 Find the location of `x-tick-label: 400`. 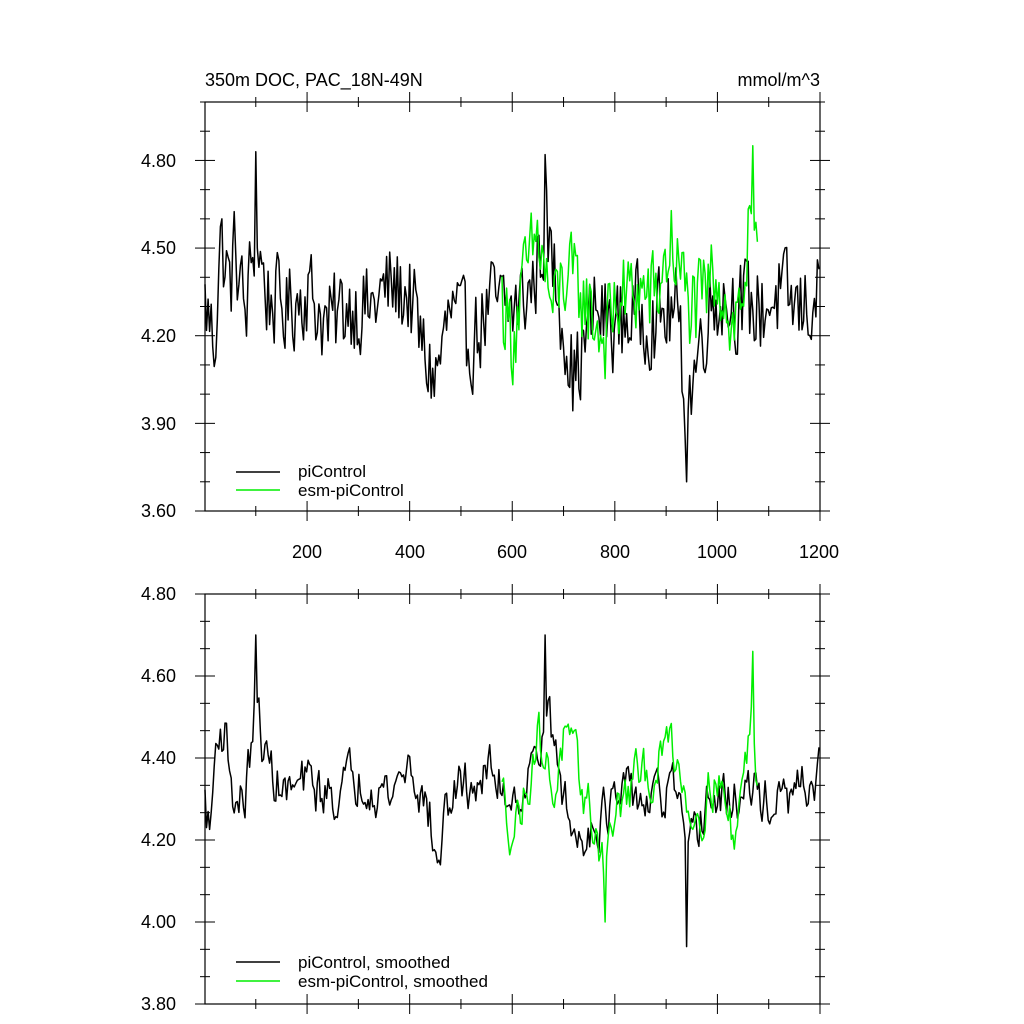

x-tick-label: 400 is located at coordinates (410, 552).